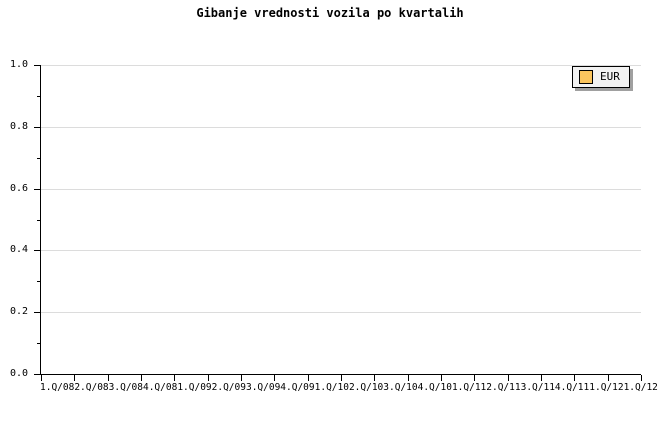  Describe the element at coordinates (263, 387) in the screenshot. I see `x-axis-tick-label: 3.Q/09` at that location.